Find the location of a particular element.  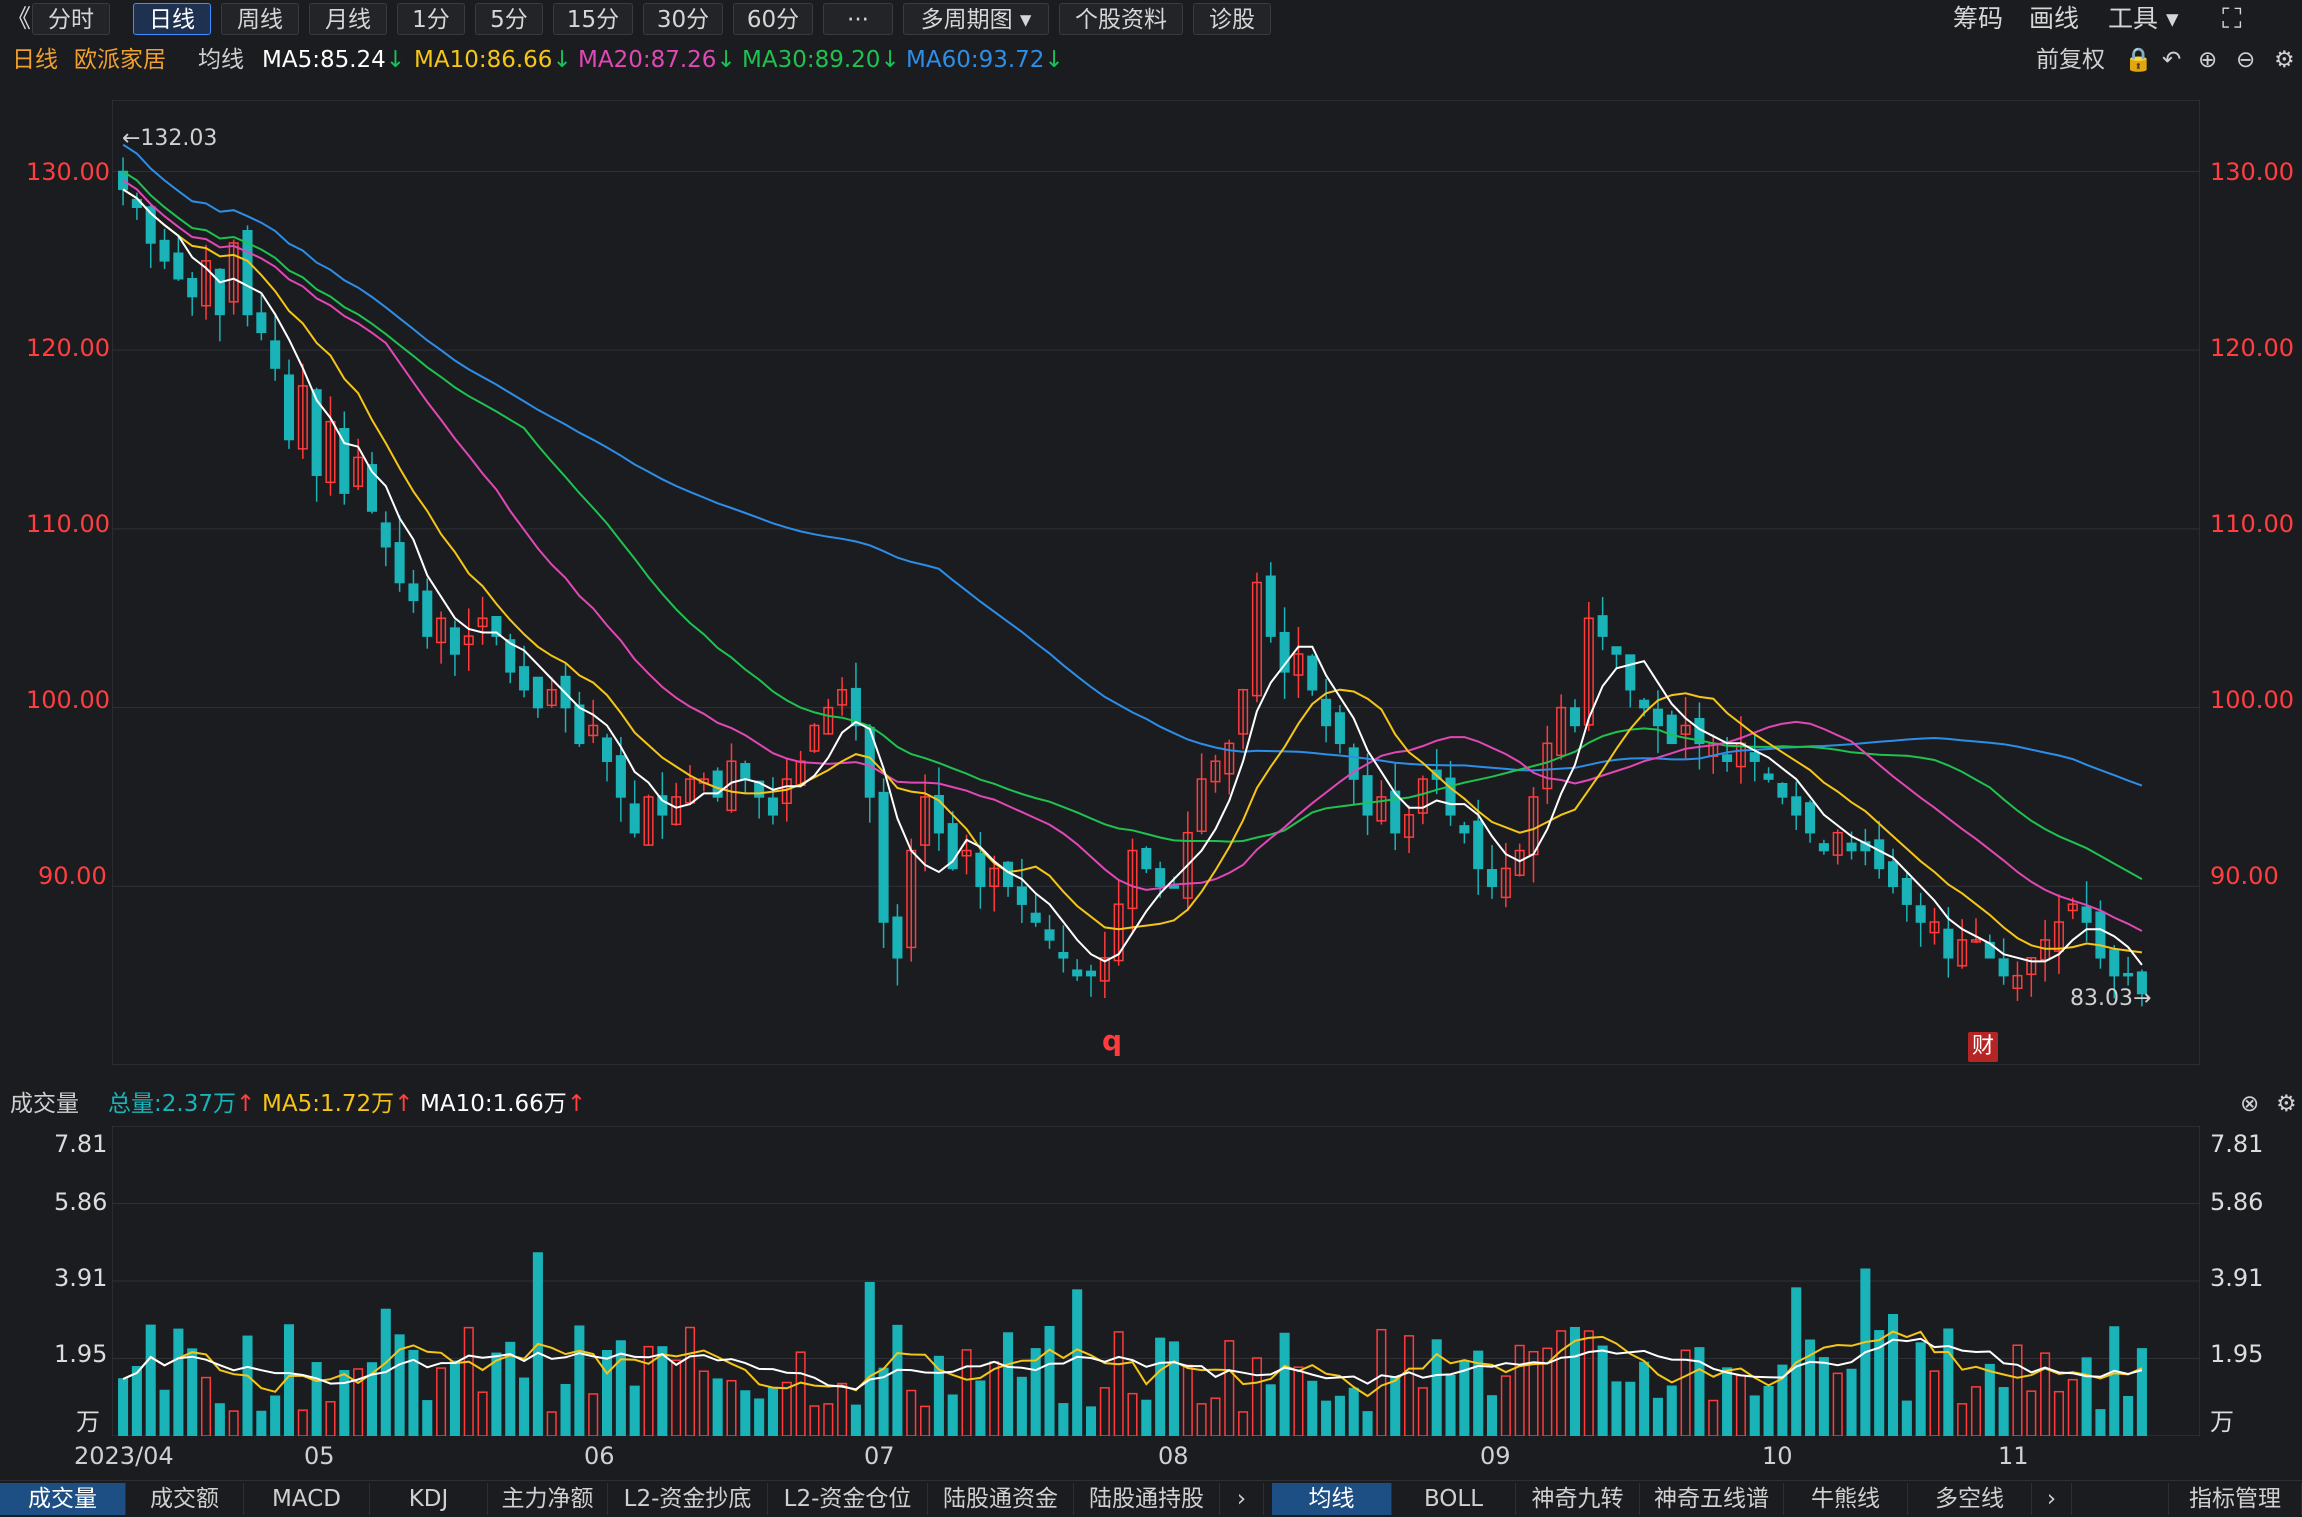

ma5-text: MA5:85.24 is located at coordinates (324, 60).